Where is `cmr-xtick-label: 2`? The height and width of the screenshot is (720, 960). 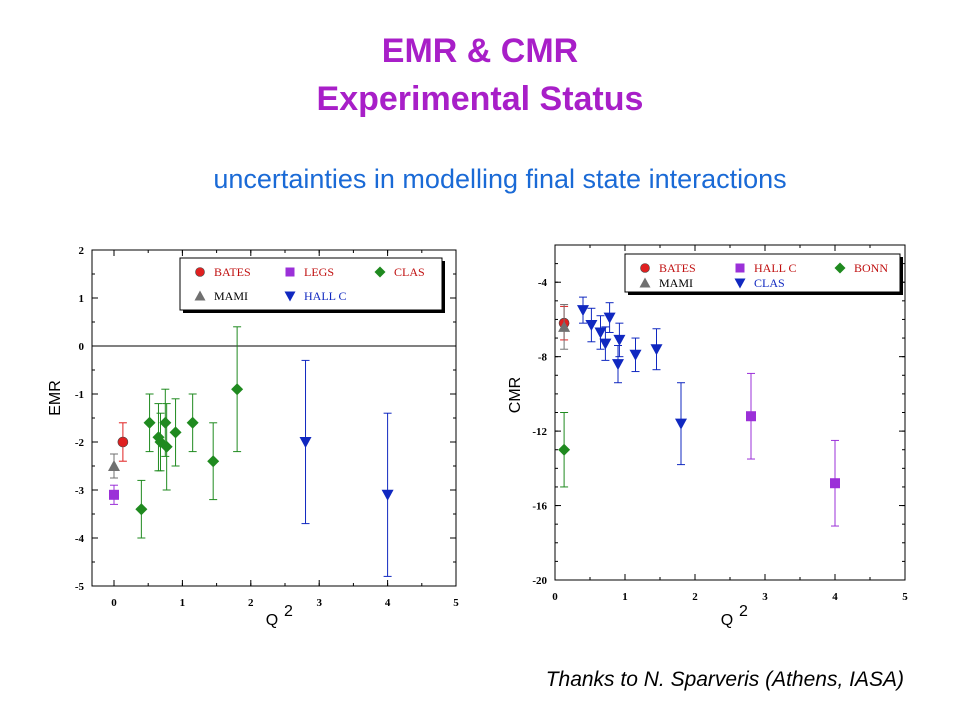
cmr-xtick-label: 2 is located at coordinates (695, 597).